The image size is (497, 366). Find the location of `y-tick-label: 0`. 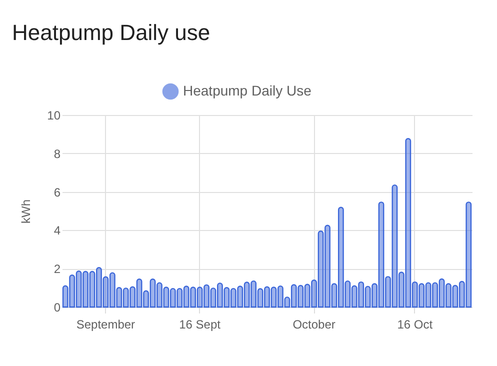

y-tick-label: 0 is located at coordinates (57, 307).